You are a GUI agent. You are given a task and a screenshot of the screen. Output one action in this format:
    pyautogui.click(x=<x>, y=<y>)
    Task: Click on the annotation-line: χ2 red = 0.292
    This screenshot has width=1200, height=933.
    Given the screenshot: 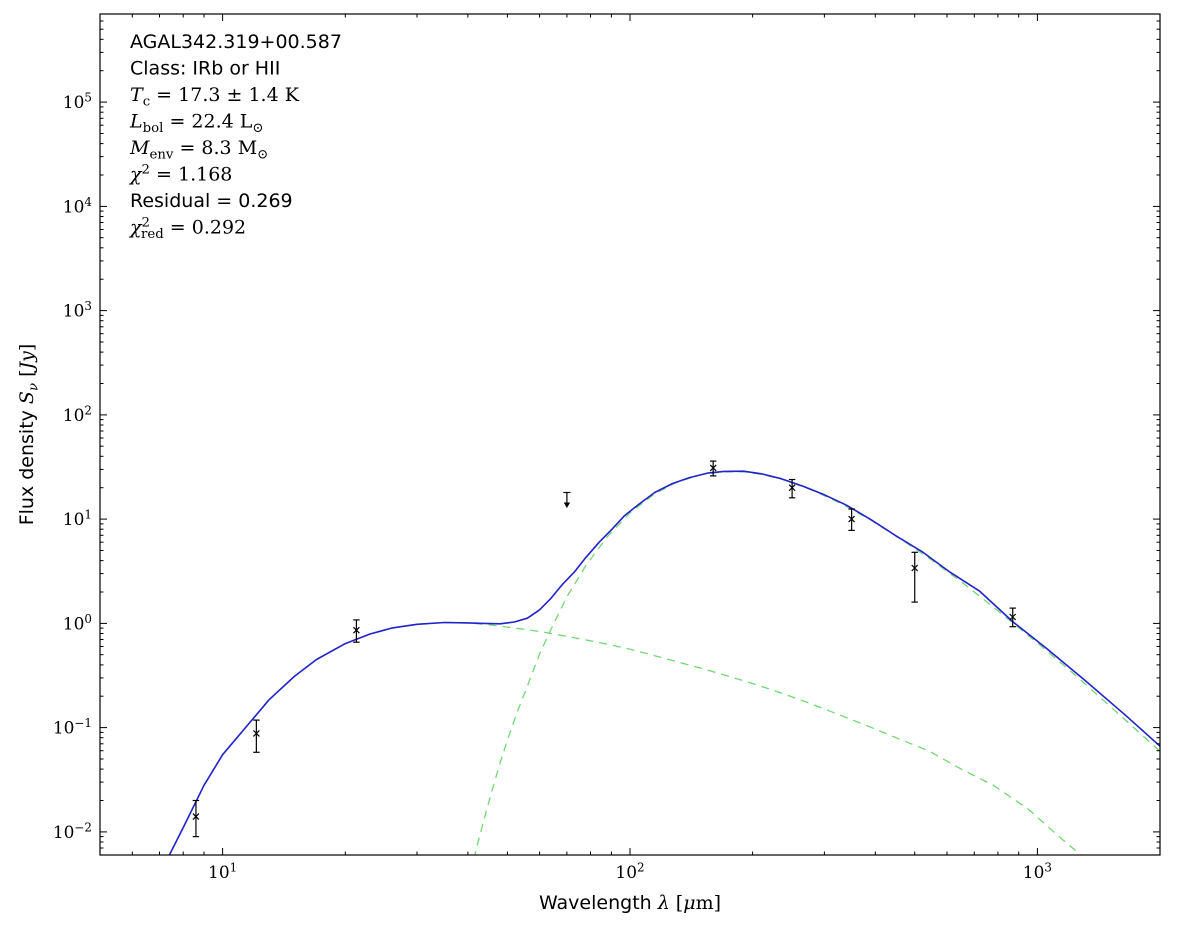 What is the action you would take?
    pyautogui.click(x=187, y=228)
    